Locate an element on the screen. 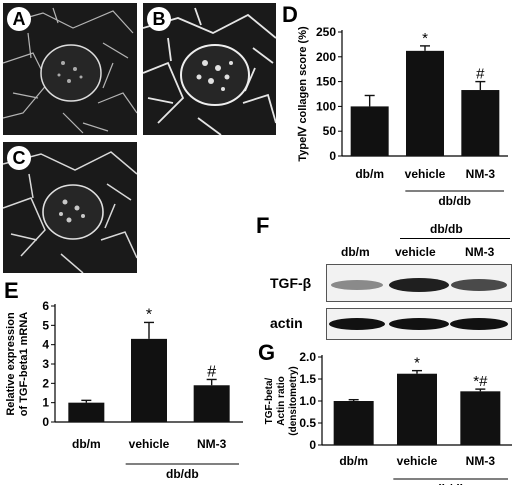  panel-label-e: E is located at coordinates (11, 290).